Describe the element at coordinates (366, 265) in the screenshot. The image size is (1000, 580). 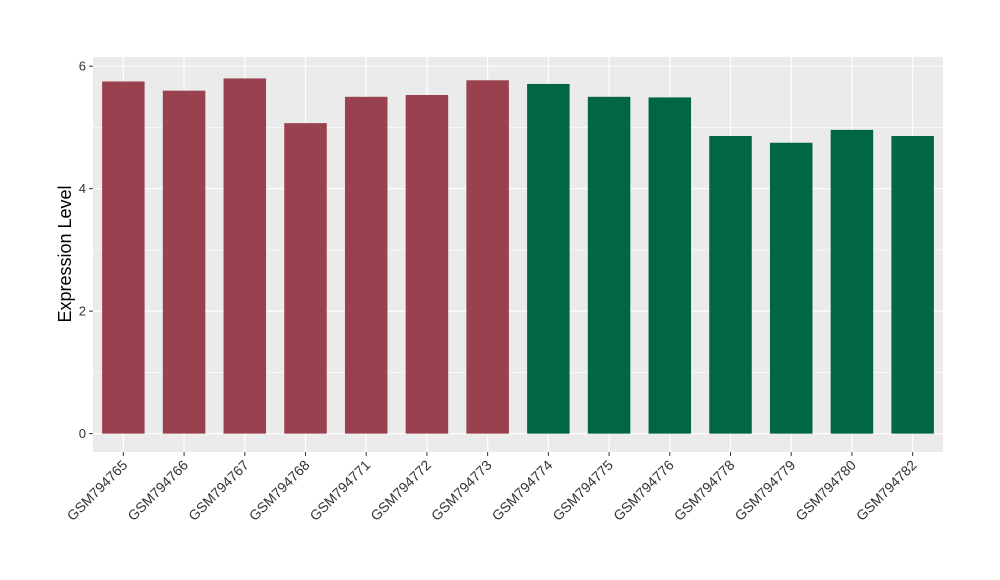
I see `bar-GSM794771` at that location.